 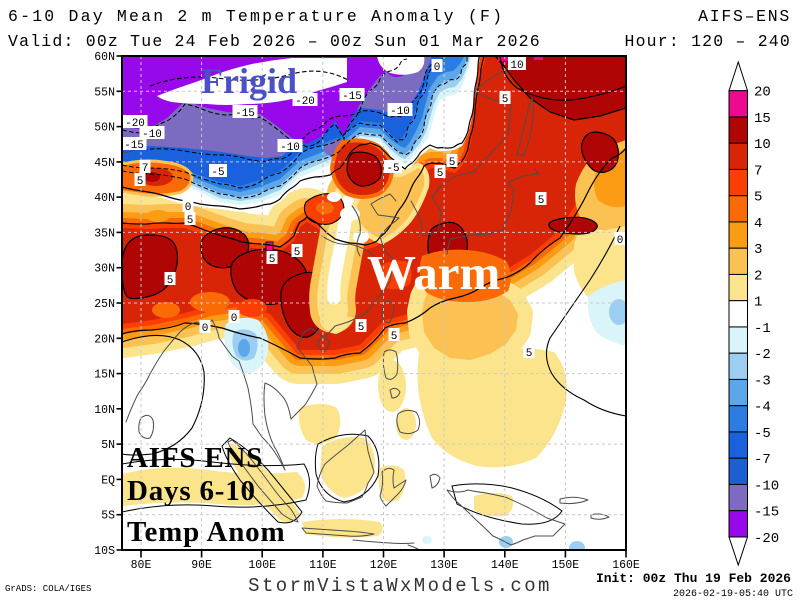 I want to click on svg-text: 20, so click(x=762, y=93).